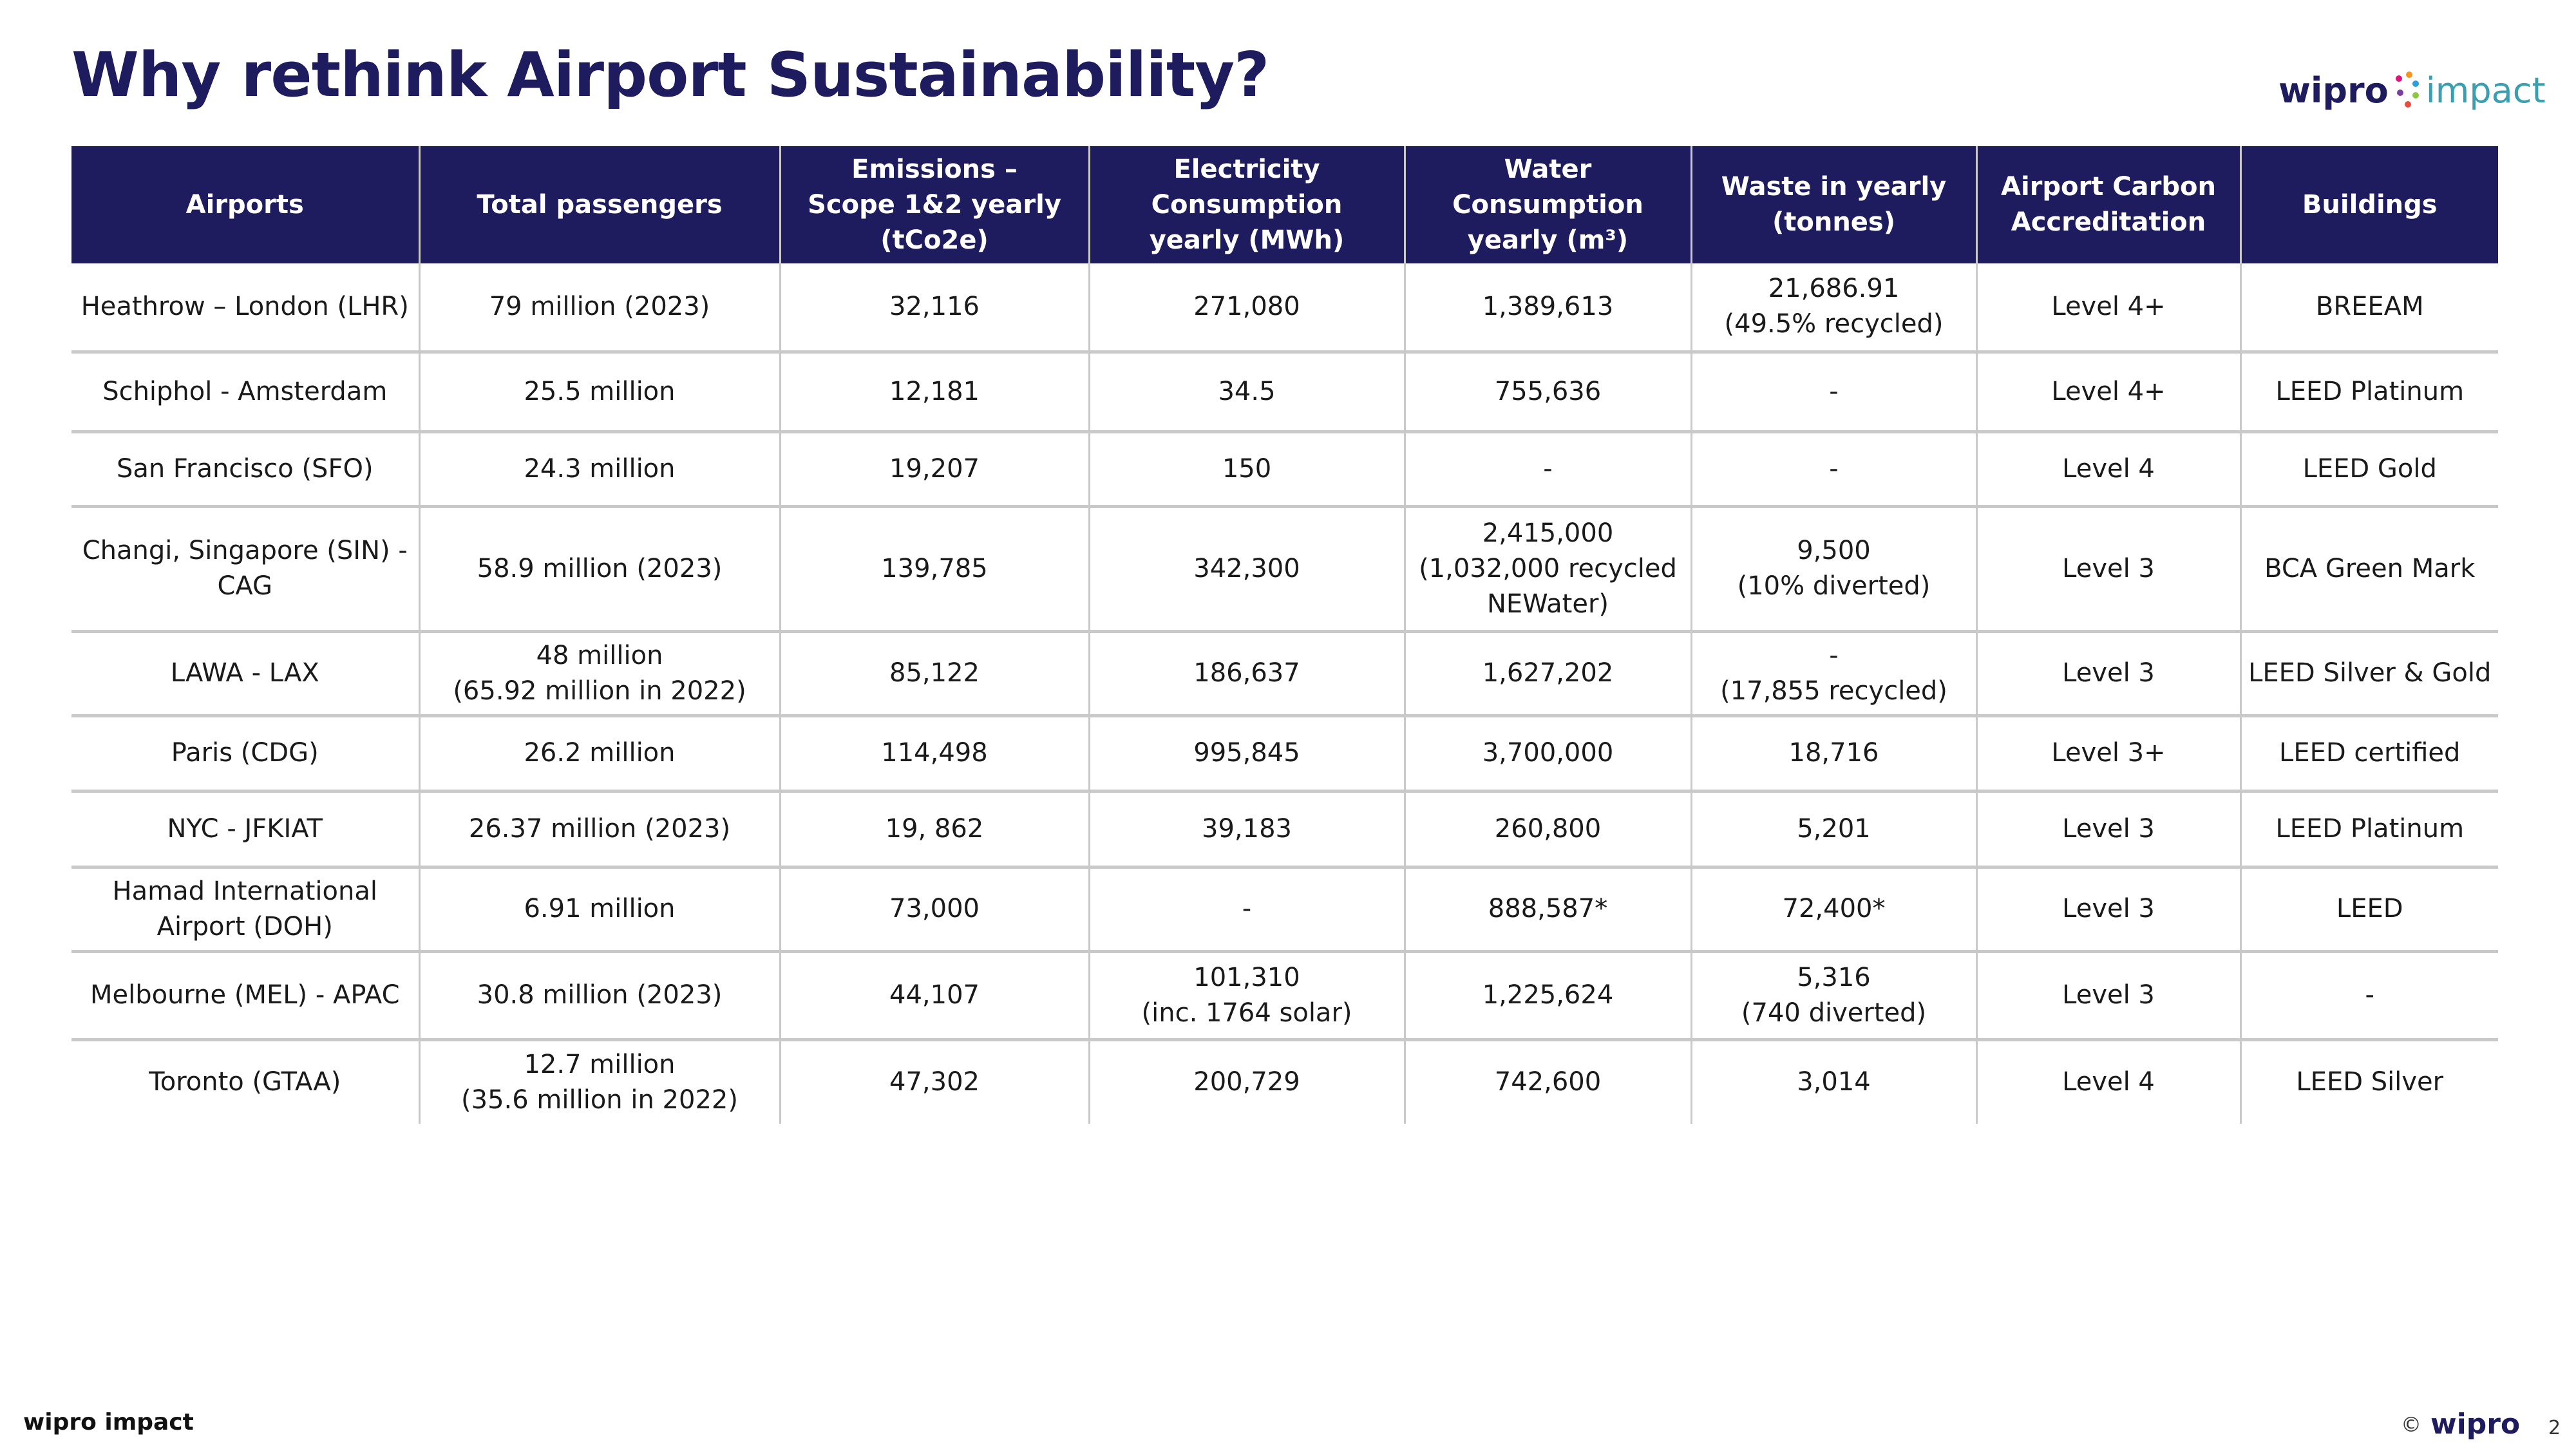 This screenshot has height=1449, width=2576. I want to click on column-header-electricity: Electricity Consumption yearly (MWh), so click(1246, 205).